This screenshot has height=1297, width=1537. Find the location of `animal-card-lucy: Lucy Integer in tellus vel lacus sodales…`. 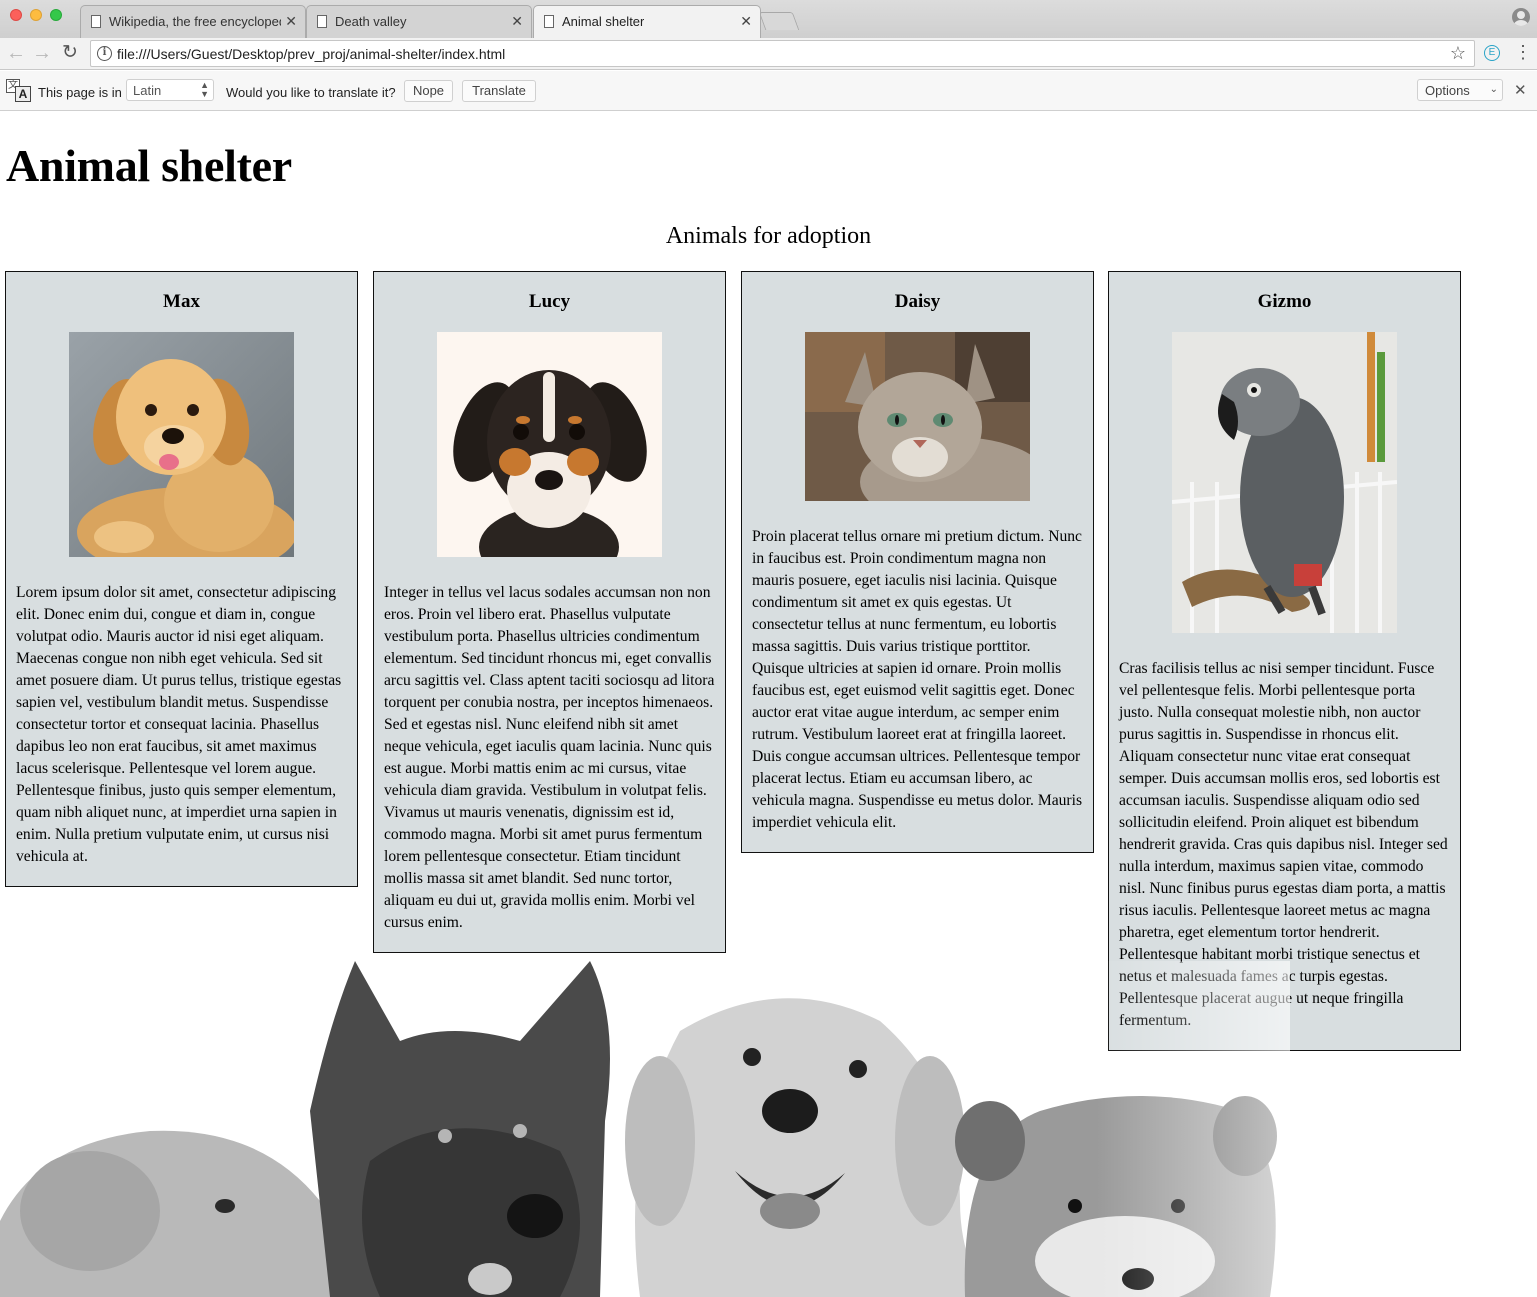

animal-card-lucy: Lucy Integer in tellus vel lacus sodales… is located at coordinates (549, 612).